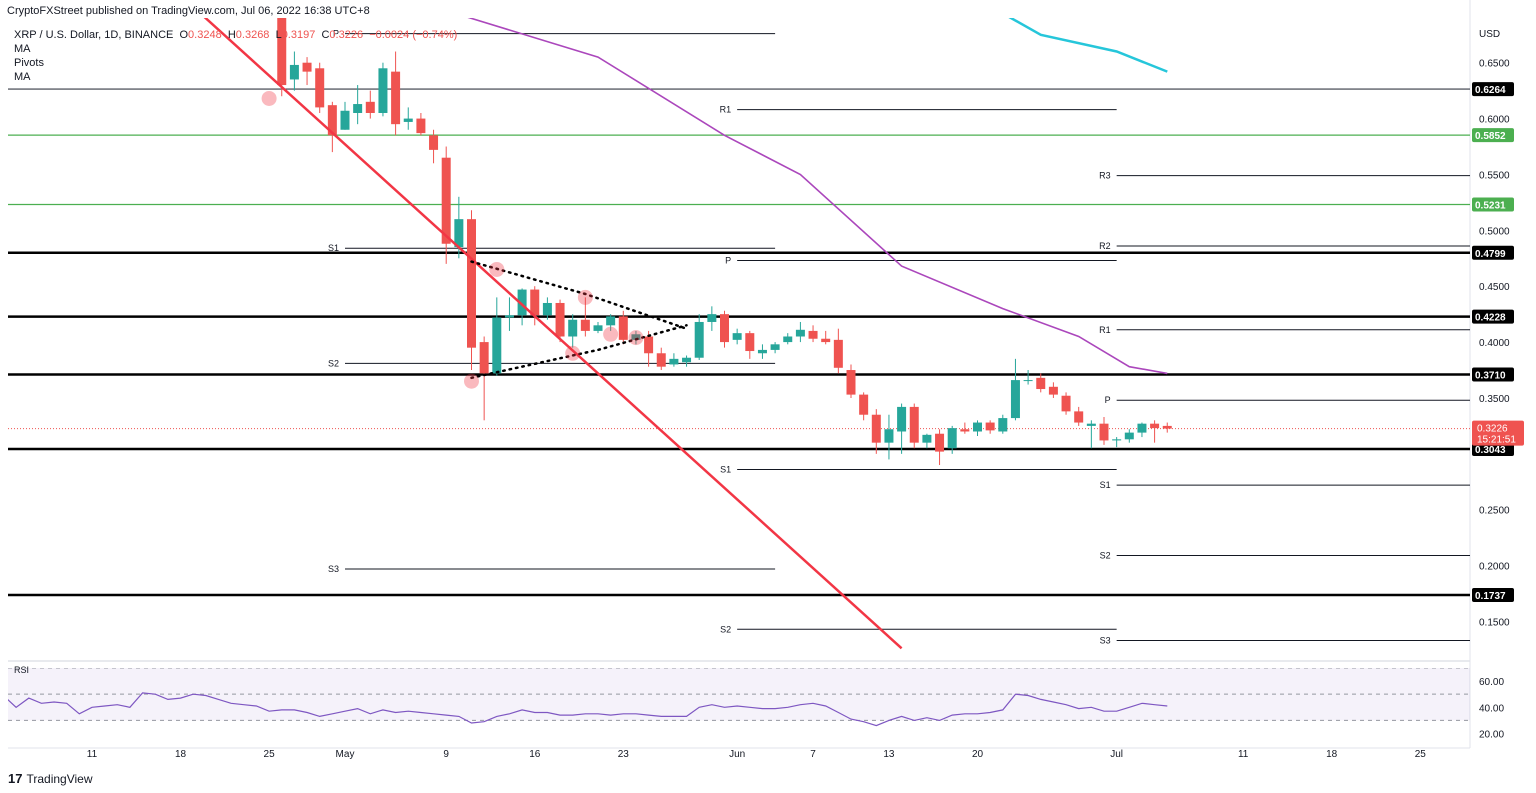 The height and width of the screenshot is (793, 1536). What do you see at coordinates (92, 754) in the screenshot?
I see `time-tick-label: 11` at bounding box center [92, 754].